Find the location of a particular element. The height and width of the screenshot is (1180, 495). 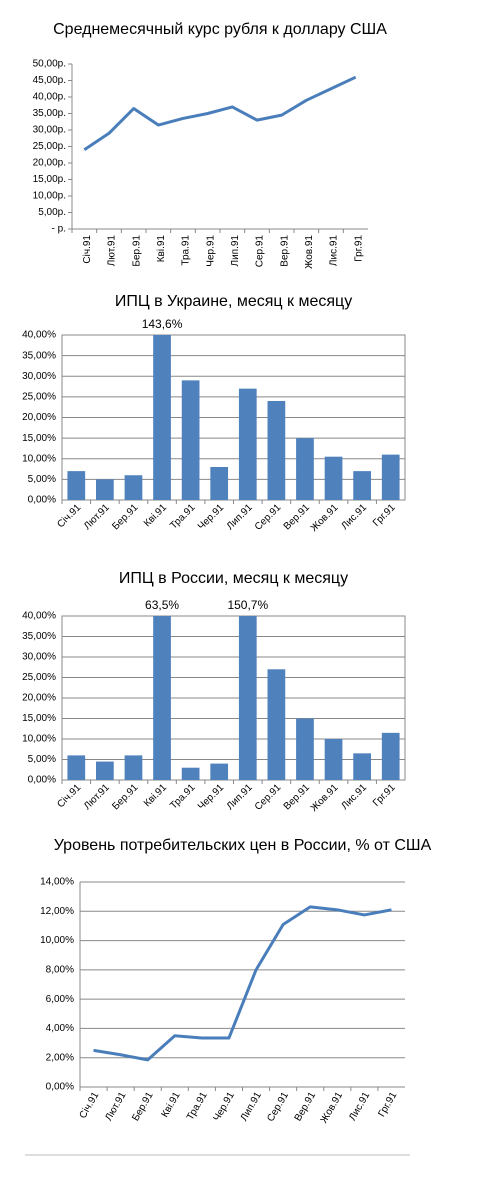

y-tick-label: 8,00% is located at coordinates (60, 969).